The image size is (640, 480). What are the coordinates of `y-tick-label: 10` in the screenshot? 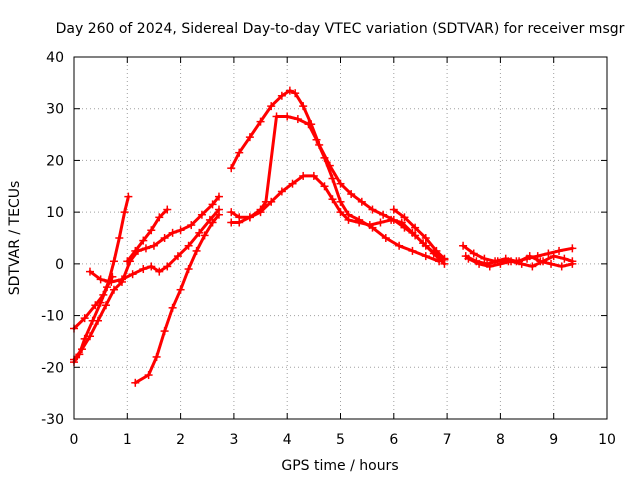 It's located at (55, 213).